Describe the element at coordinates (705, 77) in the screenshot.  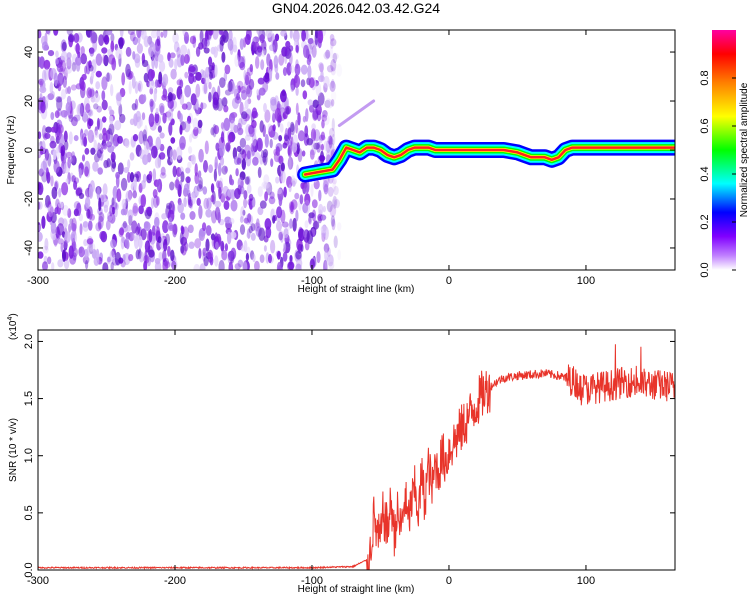
I see `colorbar-tick-label: 0.8` at that location.